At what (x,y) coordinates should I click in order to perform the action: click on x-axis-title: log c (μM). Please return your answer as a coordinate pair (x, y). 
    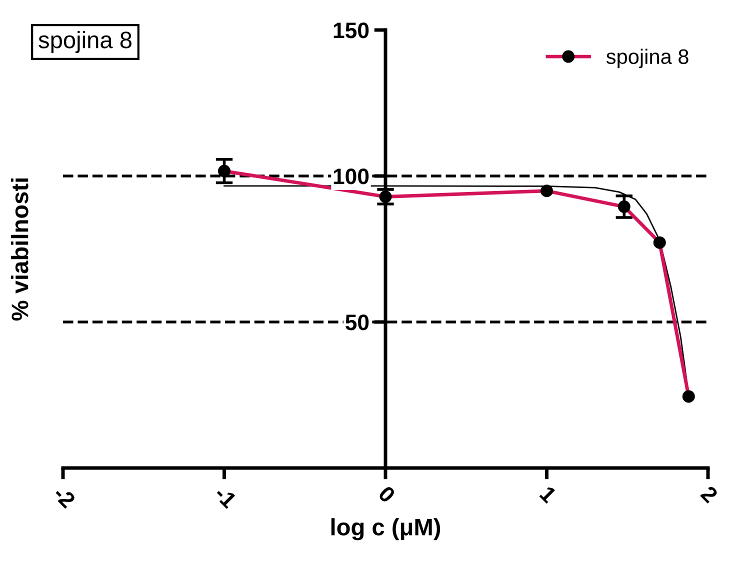
    Looking at the image, I should click on (385, 529).